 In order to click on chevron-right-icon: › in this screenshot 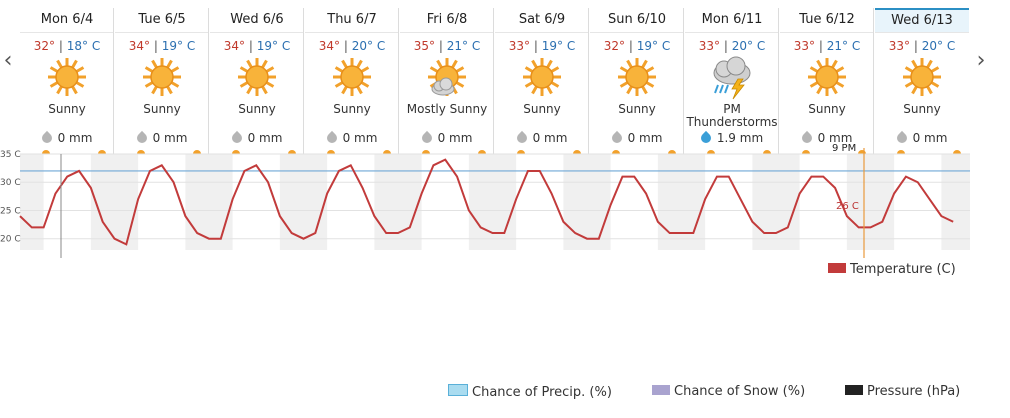, I will do `click(981, 60)`.